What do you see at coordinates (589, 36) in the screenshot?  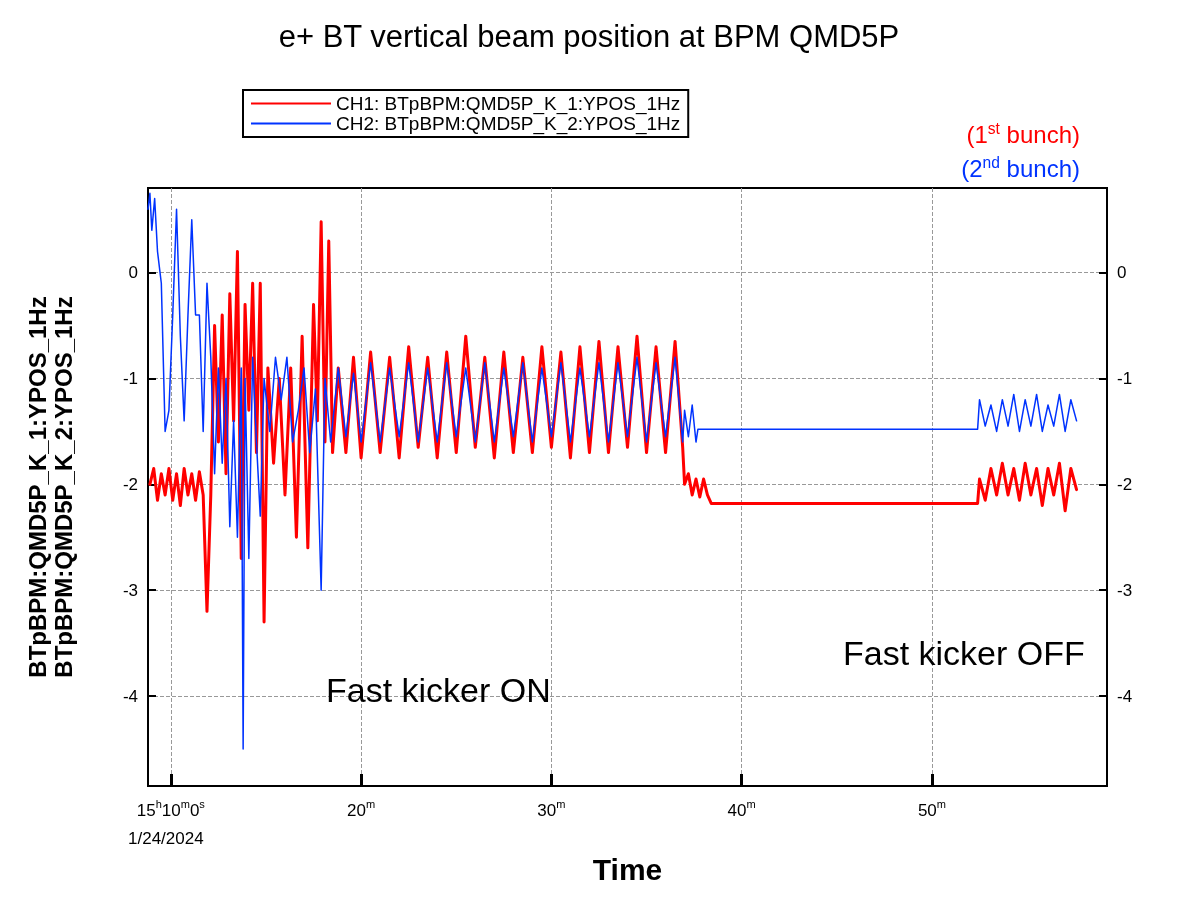 I see `chart-title: e+ BT vertical beam position at BPM QMD5P` at bounding box center [589, 36].